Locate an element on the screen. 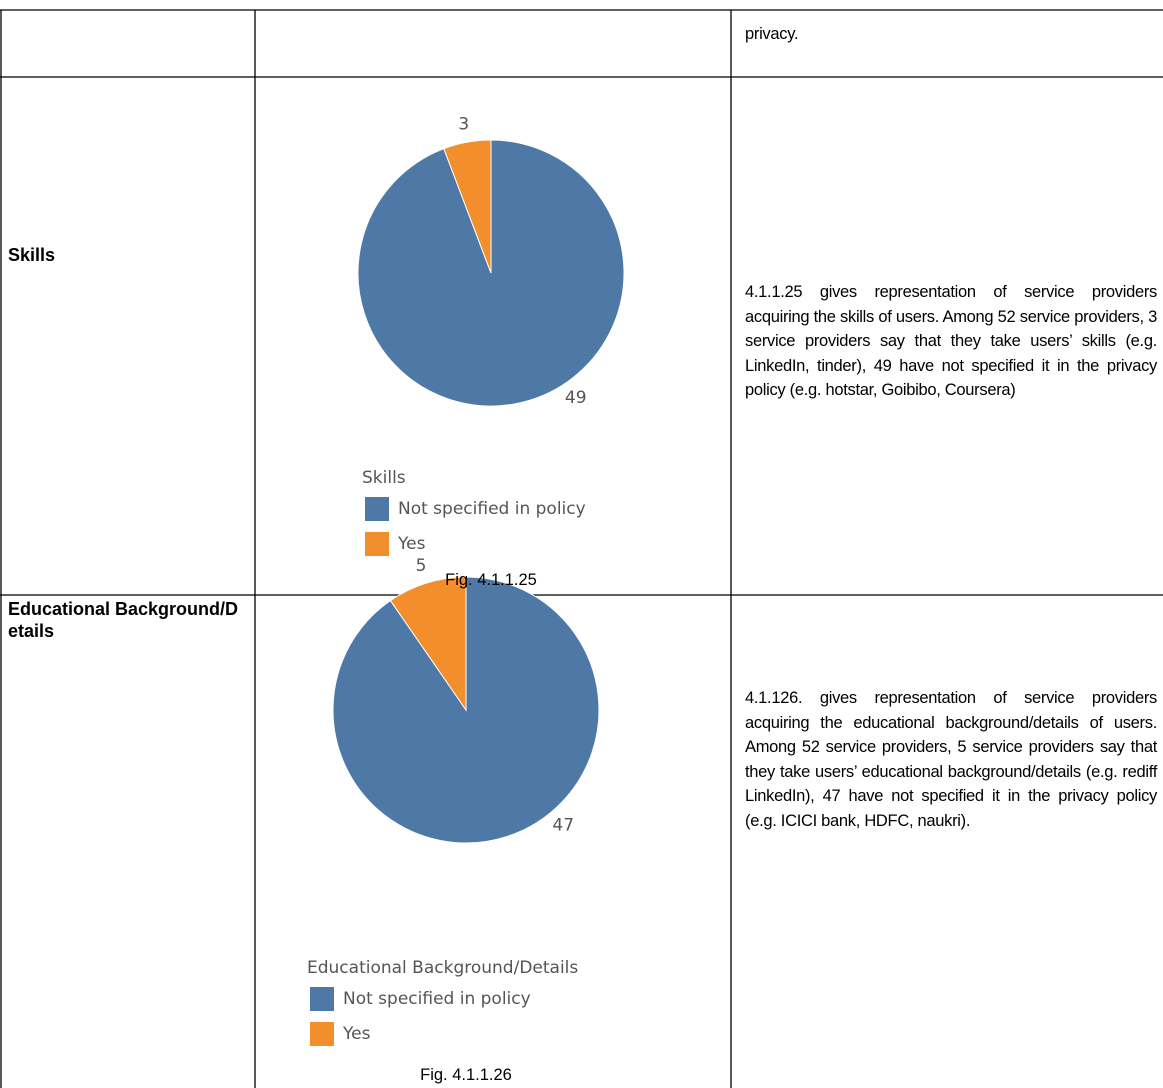 The height and width of the screenshot is (1088, 1163). description: privacy. is located at coordinates (772, 34).